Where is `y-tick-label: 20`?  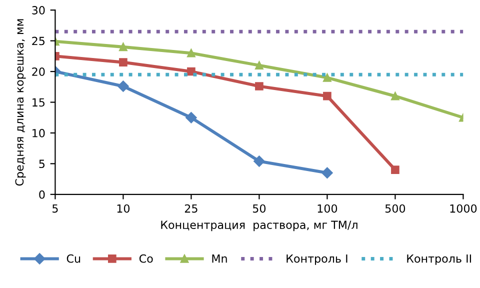 y-tick-label: 20 is located at coordinates (38, 71).